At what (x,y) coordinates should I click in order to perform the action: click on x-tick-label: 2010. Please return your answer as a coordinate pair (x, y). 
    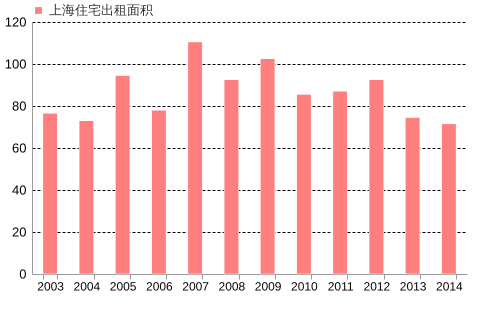
    Looking at the image, I should click on (304, 287).